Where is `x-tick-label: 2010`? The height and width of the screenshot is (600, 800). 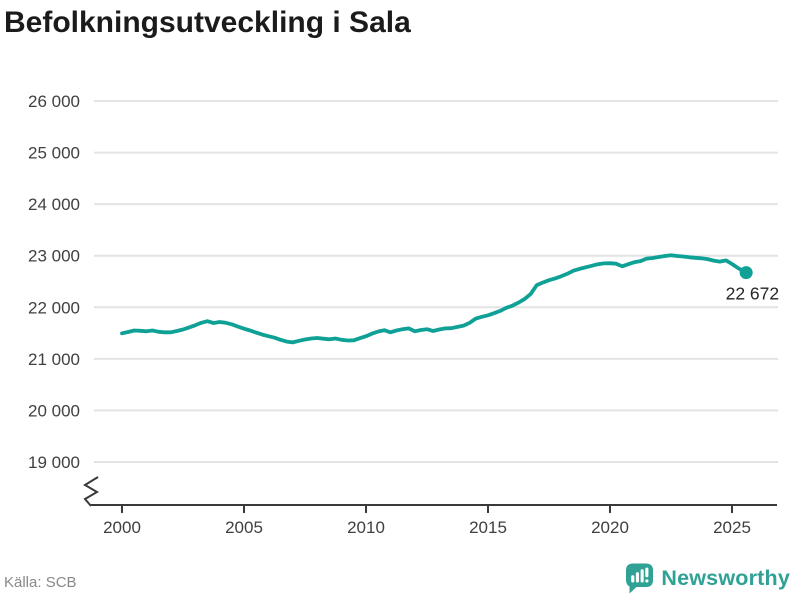
x-tick-label: 2010 is located at coordinates (366, 527).